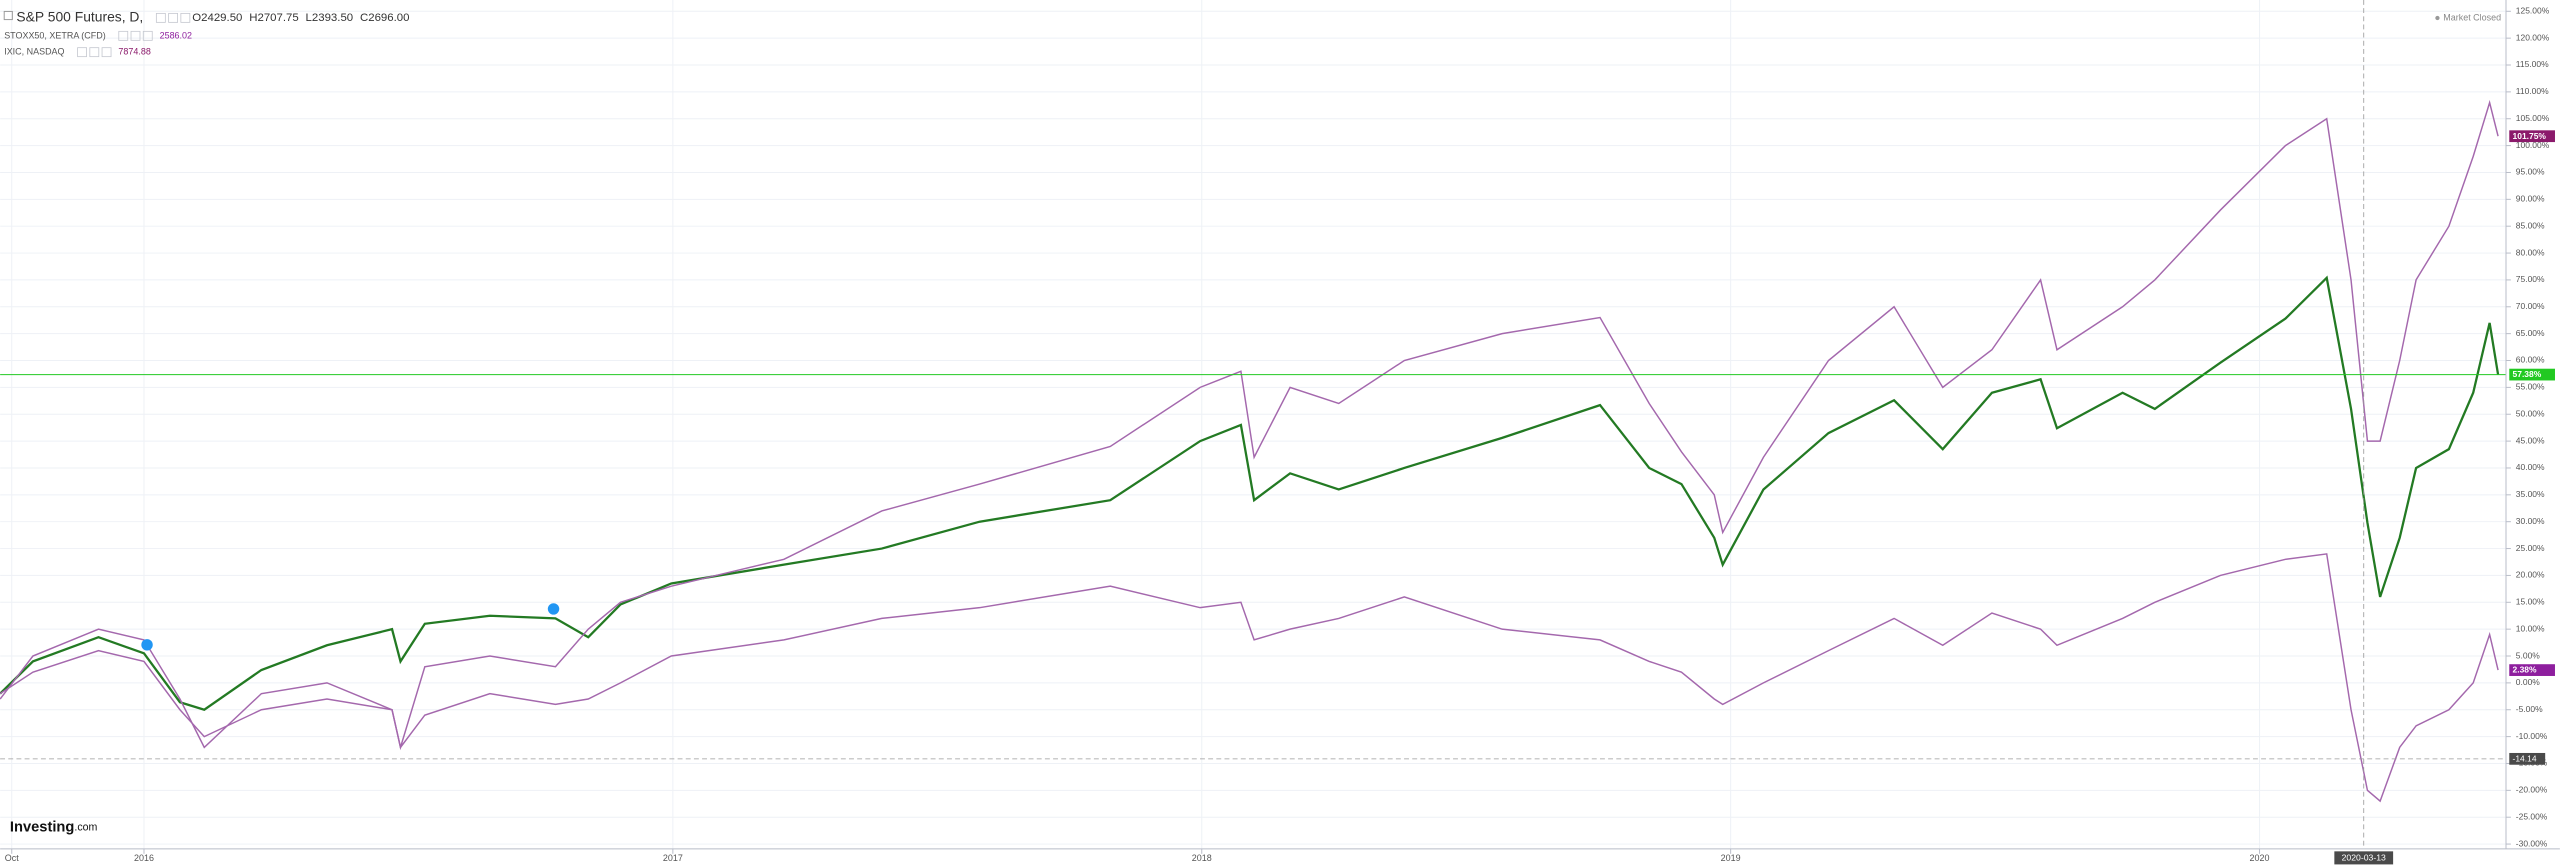 This screenshot has width=2560, height=868. I want to click on y-tick-label: 85.00%, so click(2530, 225).